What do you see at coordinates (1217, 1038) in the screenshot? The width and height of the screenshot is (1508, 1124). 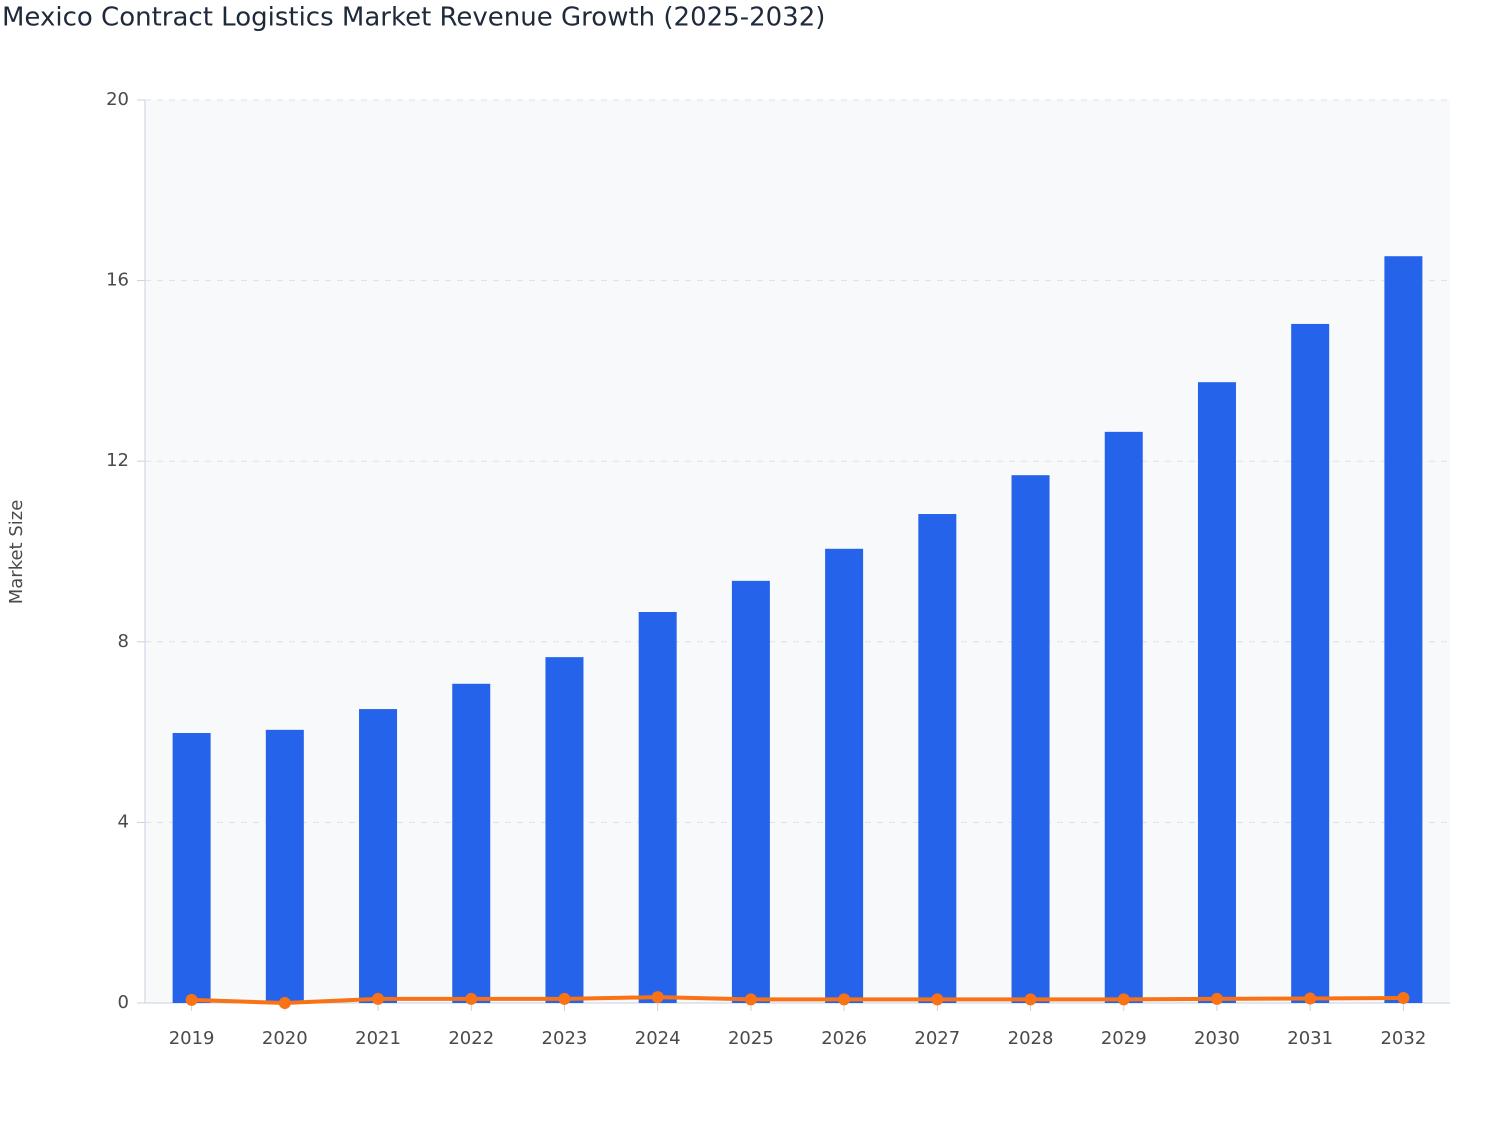 I see `x-tick-label: 2030` at bounding box center [1217, 1038].